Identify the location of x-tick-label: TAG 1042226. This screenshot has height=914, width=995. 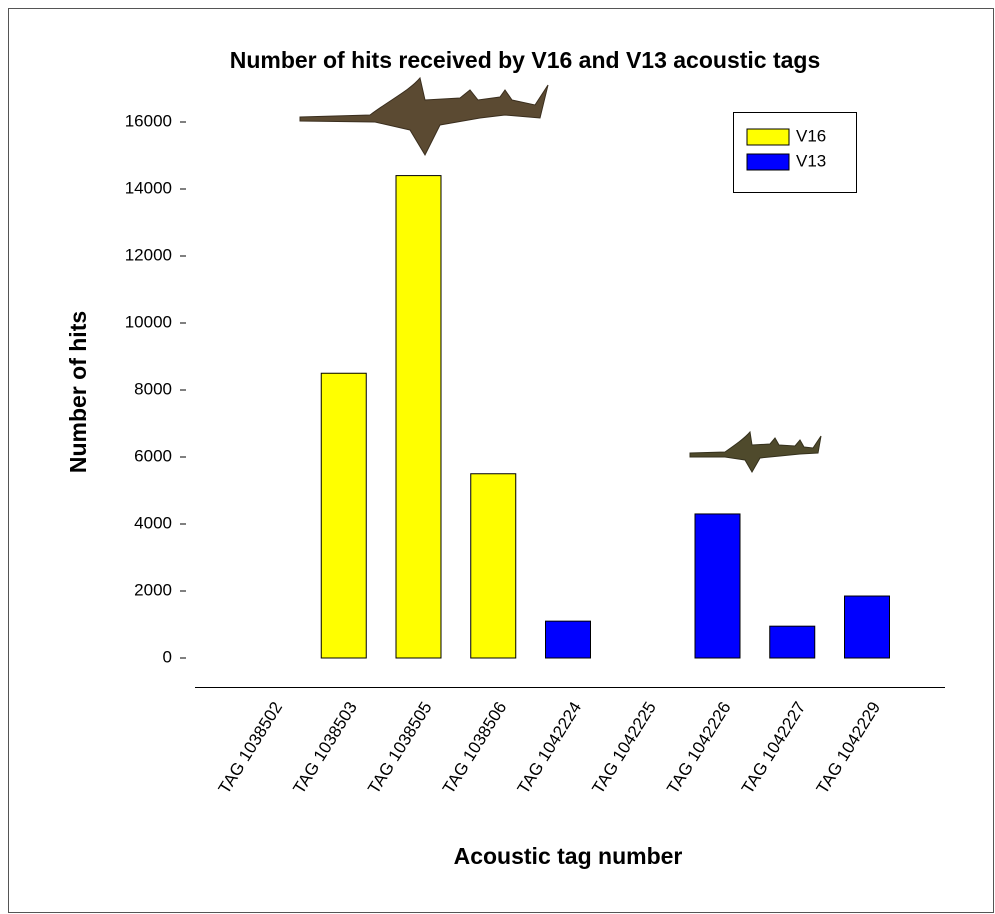
(699, 747).